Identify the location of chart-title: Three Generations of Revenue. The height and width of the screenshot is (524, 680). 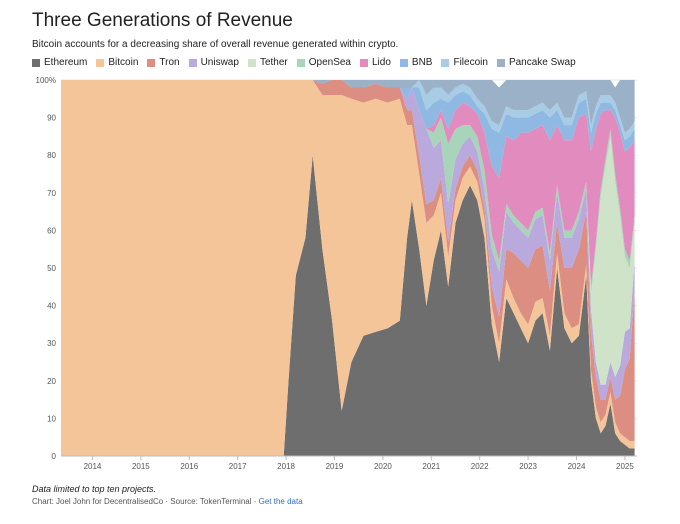
(162, 20).